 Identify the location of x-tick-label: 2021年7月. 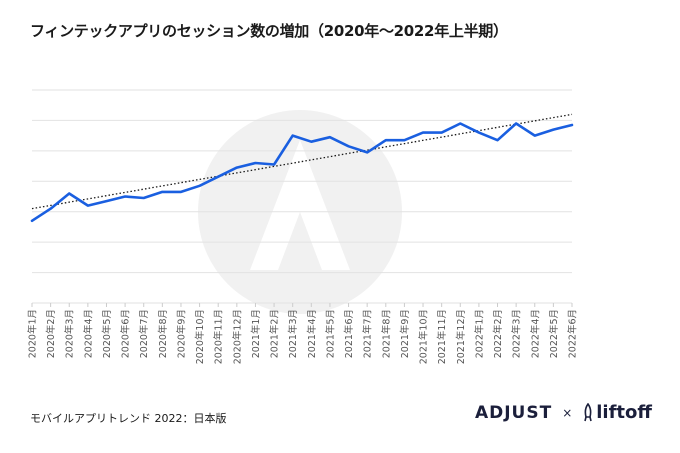
(368, 333).